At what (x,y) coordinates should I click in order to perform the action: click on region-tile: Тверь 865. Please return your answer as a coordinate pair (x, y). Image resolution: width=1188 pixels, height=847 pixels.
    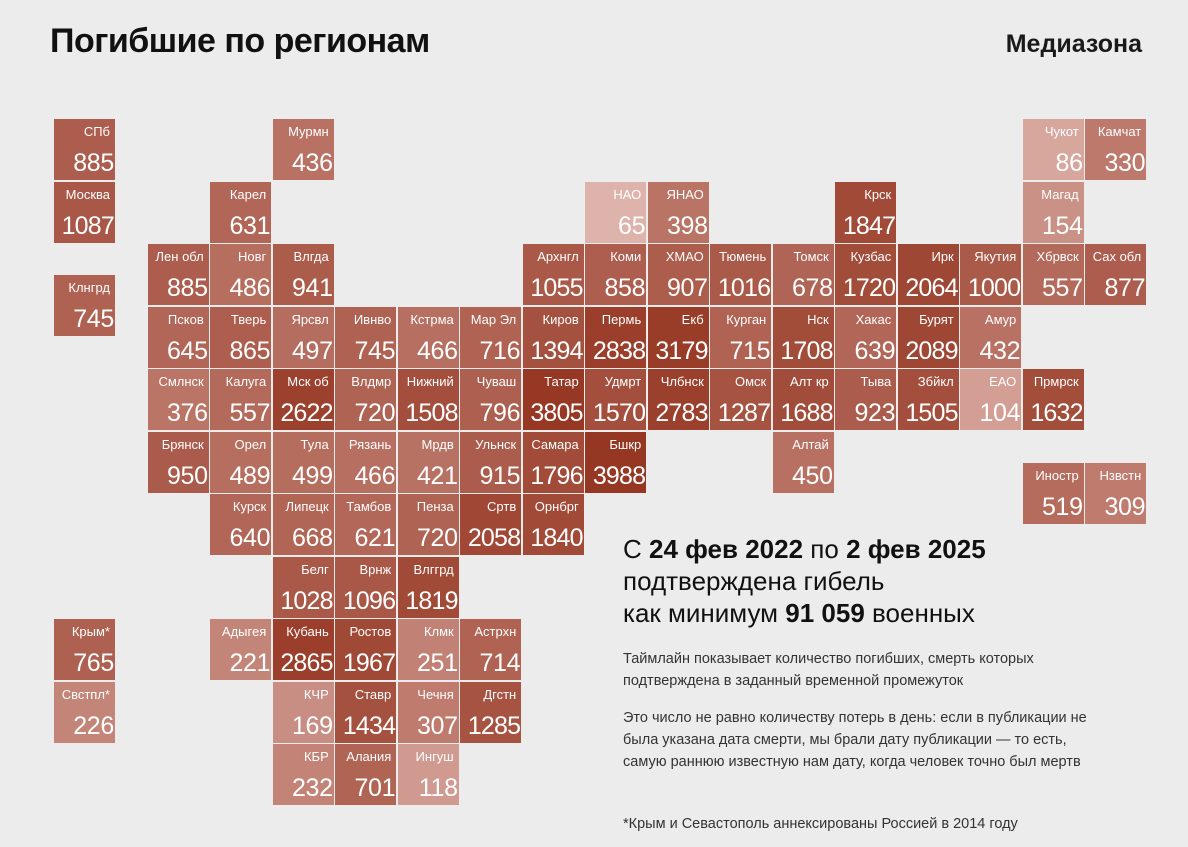
    Looking at the image, I should click on (241, 337).